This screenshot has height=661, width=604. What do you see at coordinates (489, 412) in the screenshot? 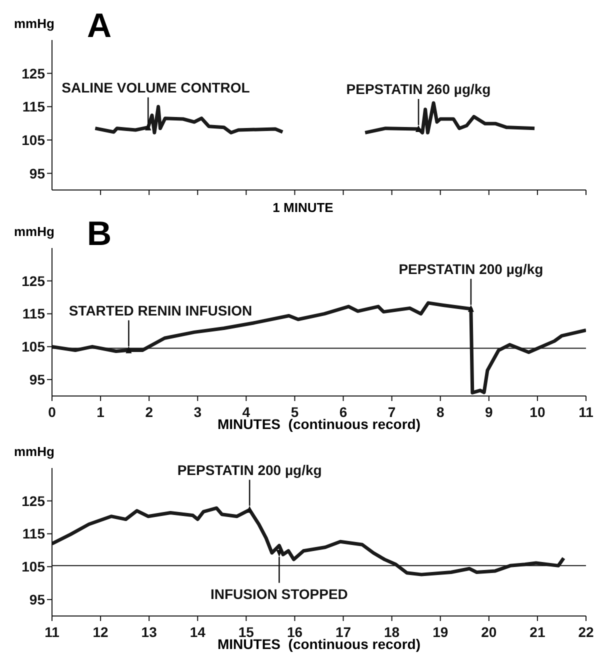
I see `x-tick-label: 9` at bounding box center [489, 412].